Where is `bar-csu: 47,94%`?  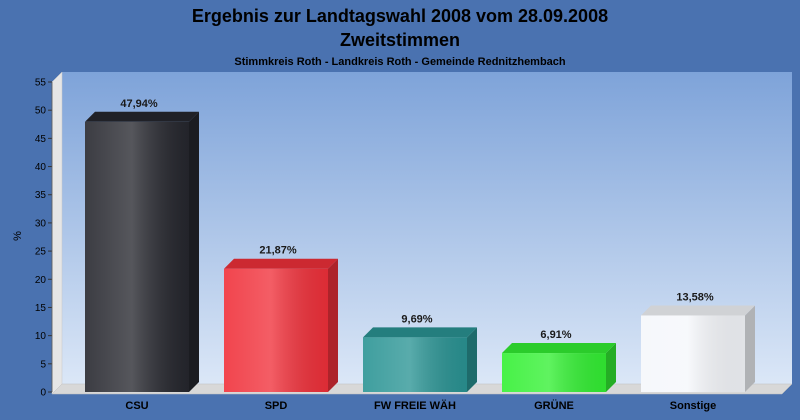
bar-csu: 47,94% is located at coordinates (142, 245).